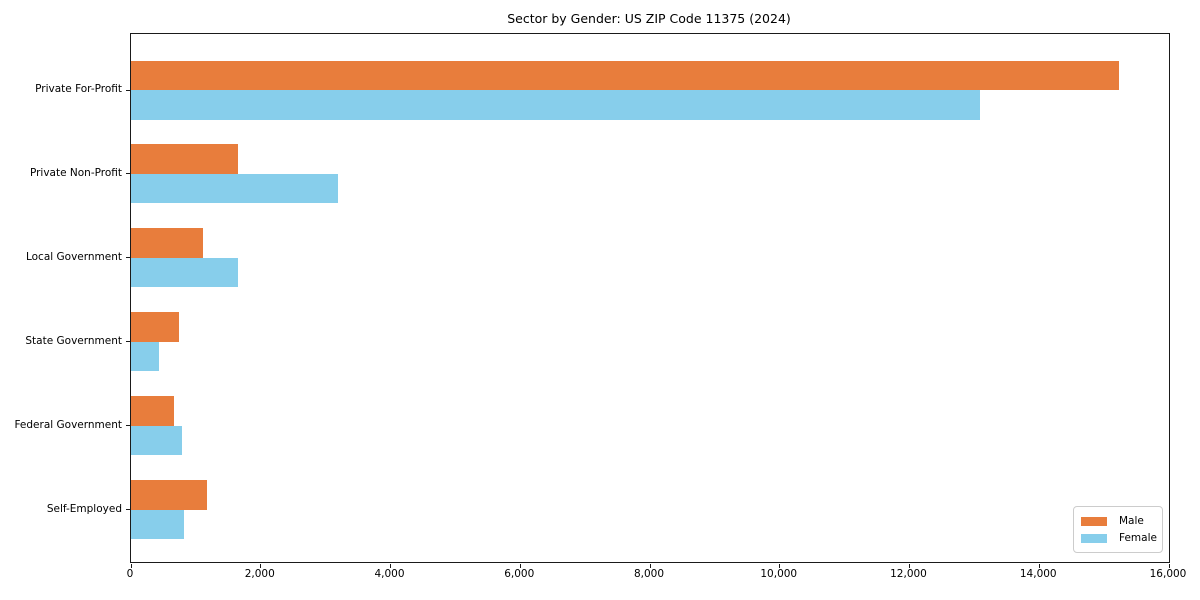 Image resolution: width=1200 pixels, height=600 pixels. What do you see at coordinates (779, 574) in the screenshot?
I see `x-axis-label-5: 10,000` at bounding box center [779, 574].